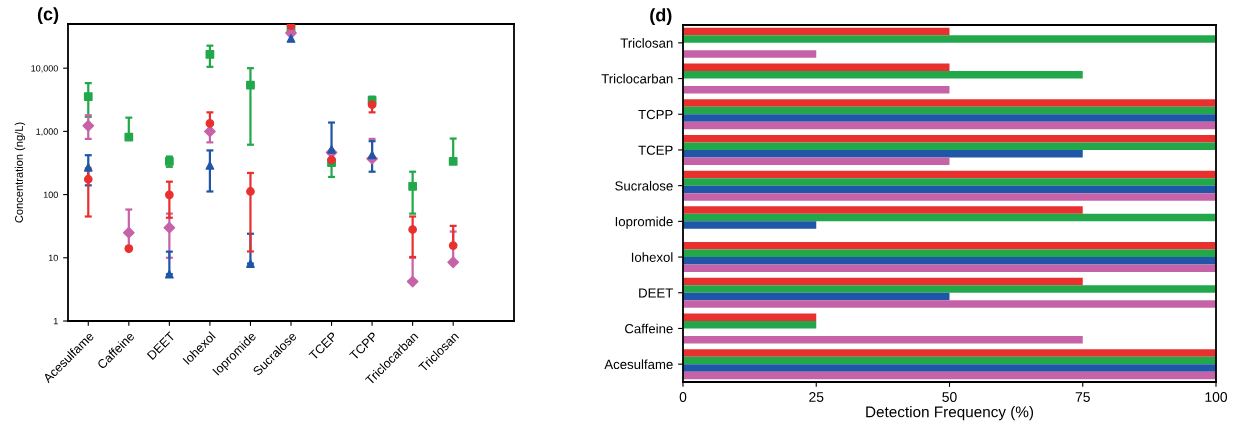 The image size is (1240, 427). What do you see at coordinates (646, 43) in the screenshot?
I see `y-tick-label: Triclosan` at bounding box center [646, 43].